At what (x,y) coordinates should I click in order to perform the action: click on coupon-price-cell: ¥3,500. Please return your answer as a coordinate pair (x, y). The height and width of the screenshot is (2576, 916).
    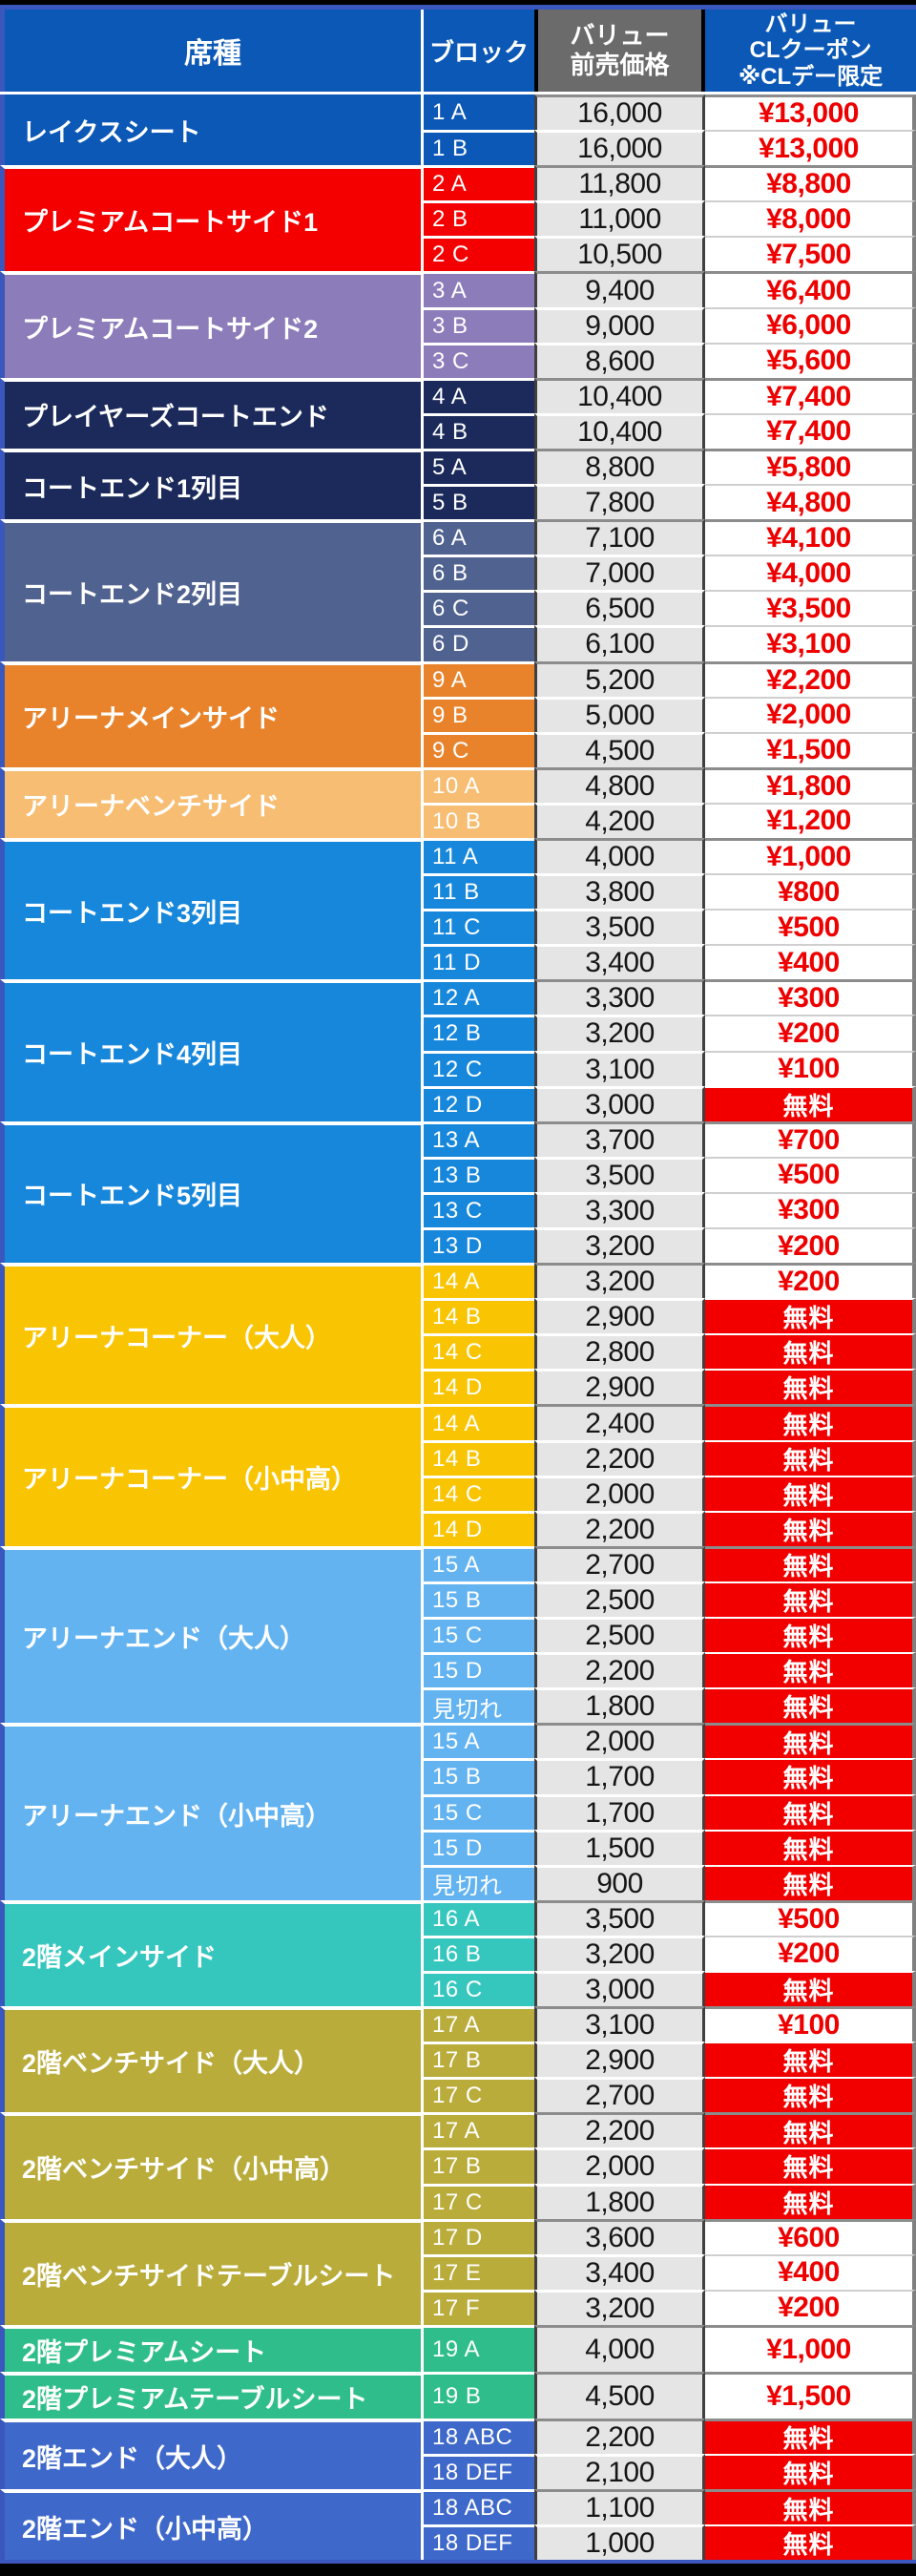
    Looking at the image, I should click on (810, 608).